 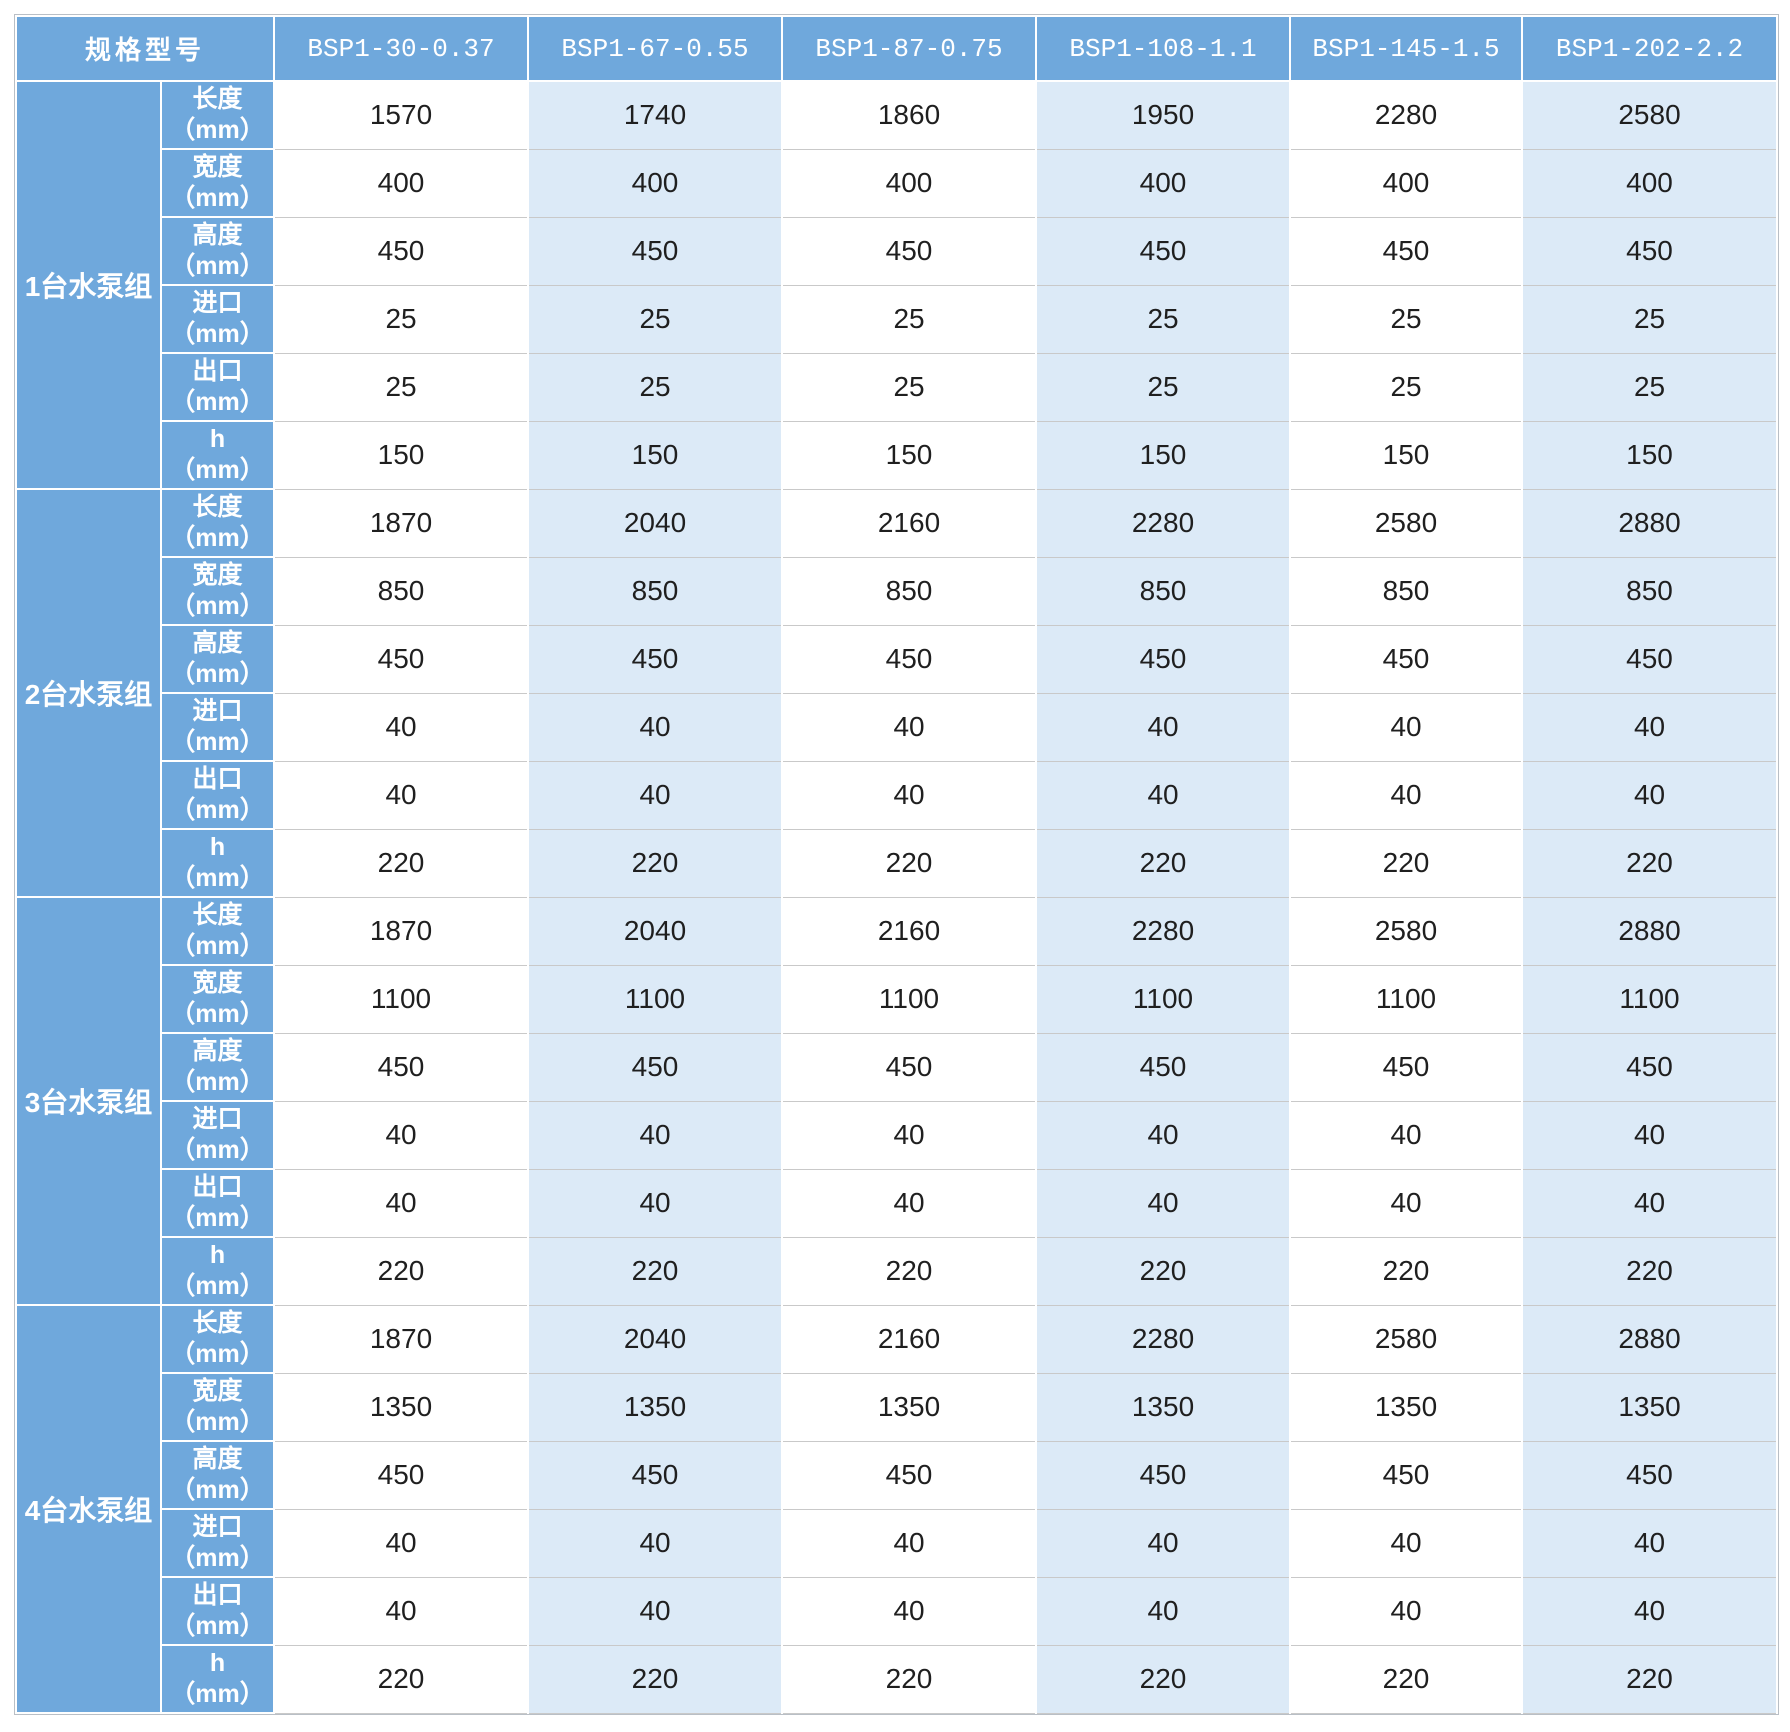 I want to click on group-label: 1台水泵组, so click(x=88, y=285).